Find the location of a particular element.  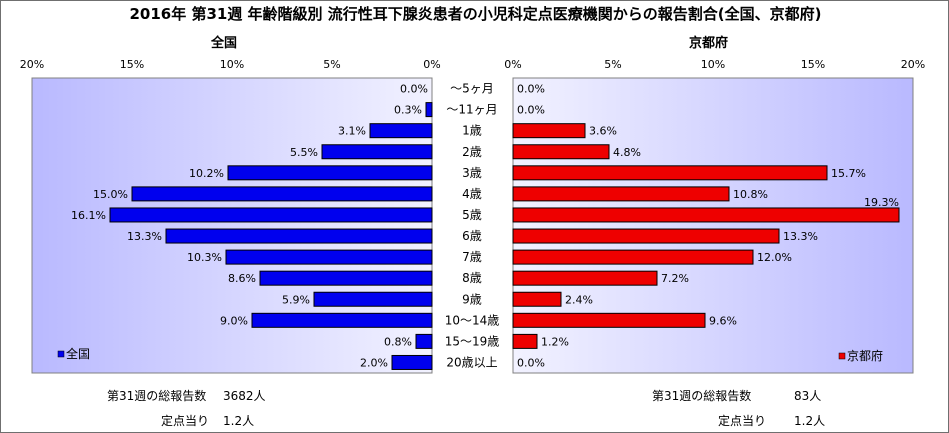

category-label-8: 7歳 is located at coordinates (472, 257).